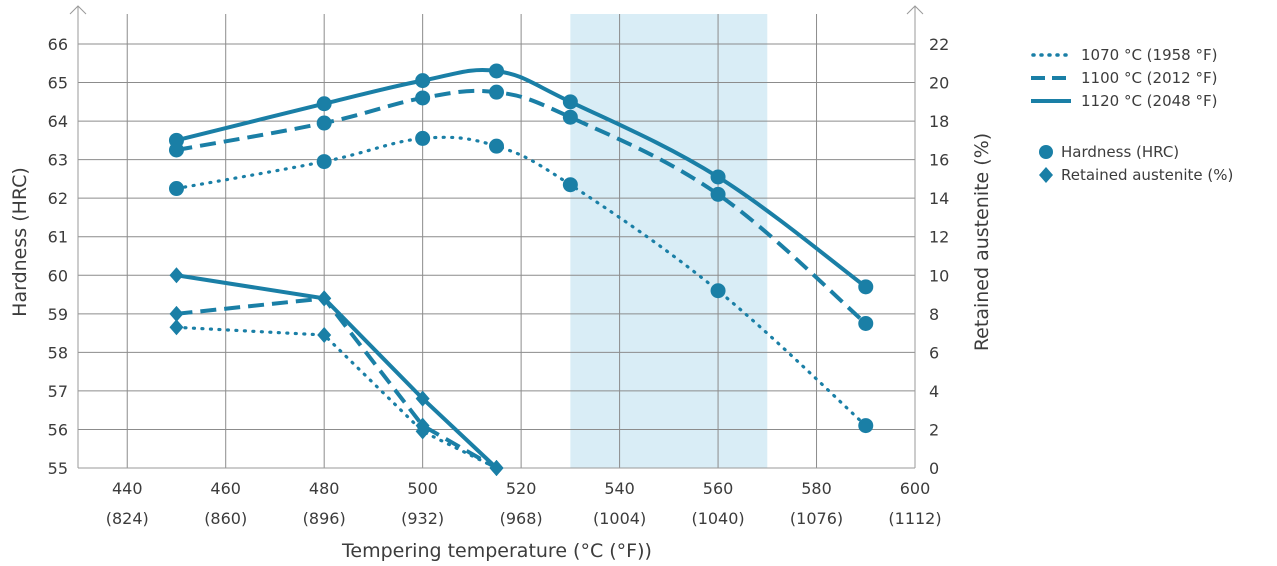  I want to click on y-tick-label: 55, so click(58, 468).